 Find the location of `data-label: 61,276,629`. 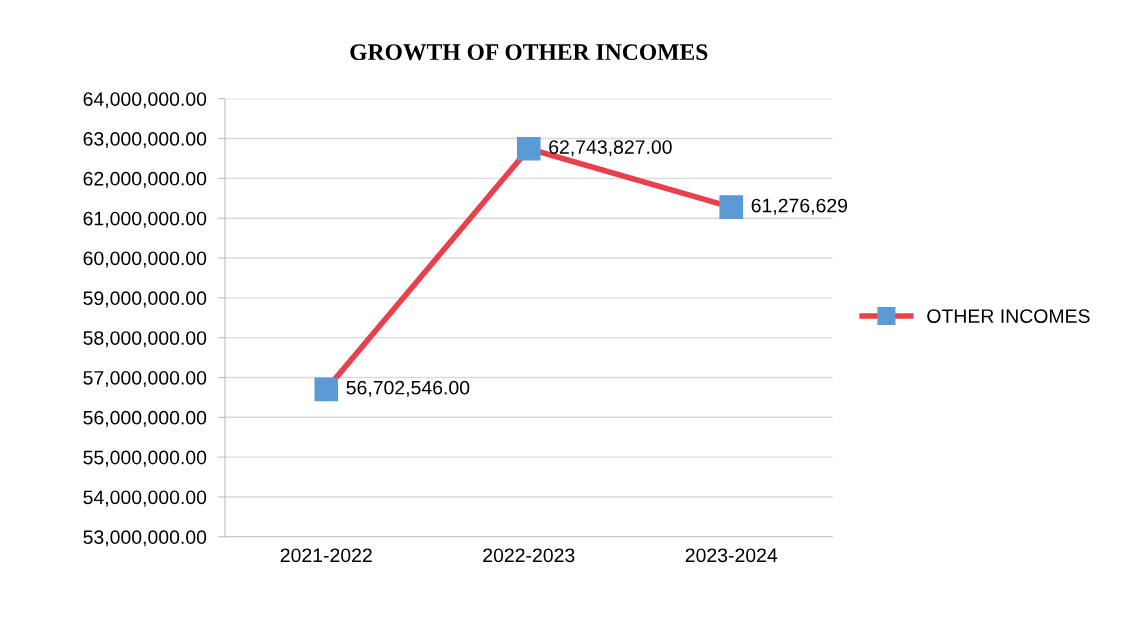

data-label: 61,276,629 is located at coordinates (799, 206).